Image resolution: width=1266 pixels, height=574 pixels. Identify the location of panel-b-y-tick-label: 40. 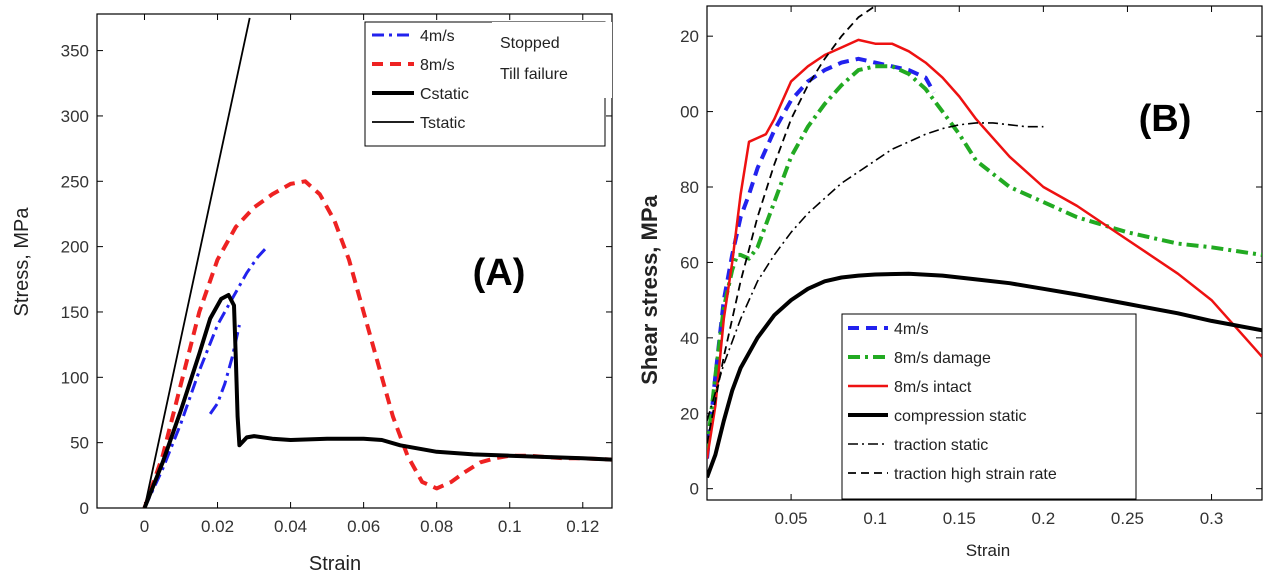
(689, 338).